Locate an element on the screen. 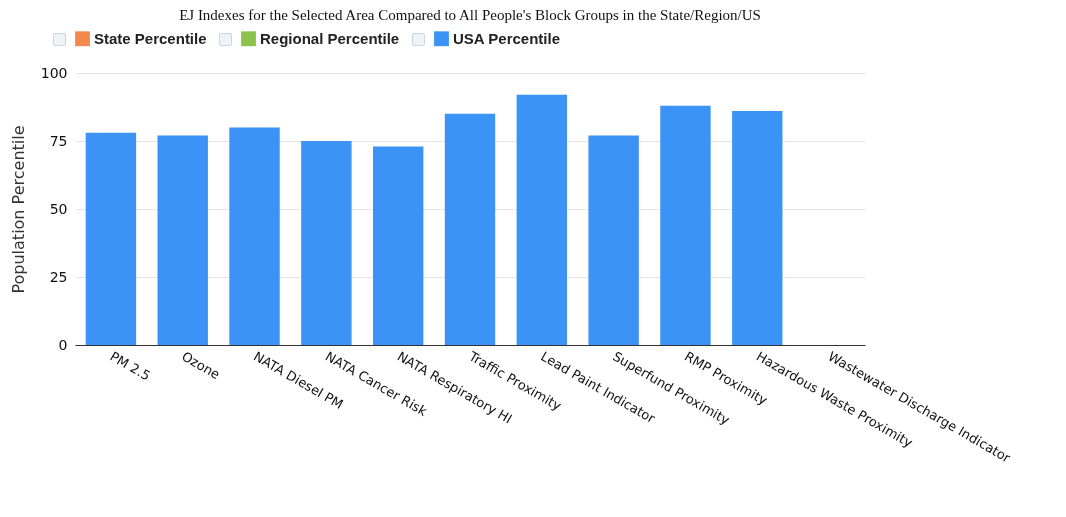  y-tick-label: 0 is located at coordinates (63, 344).